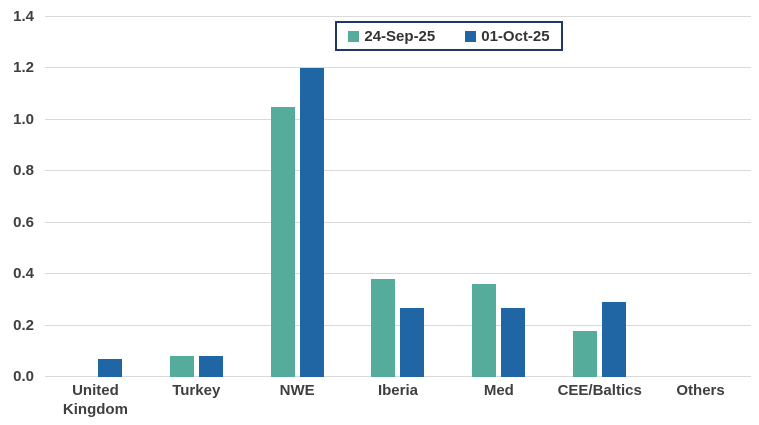  I want to click on legend-label: 24-Sep-25, so click(400, 36).